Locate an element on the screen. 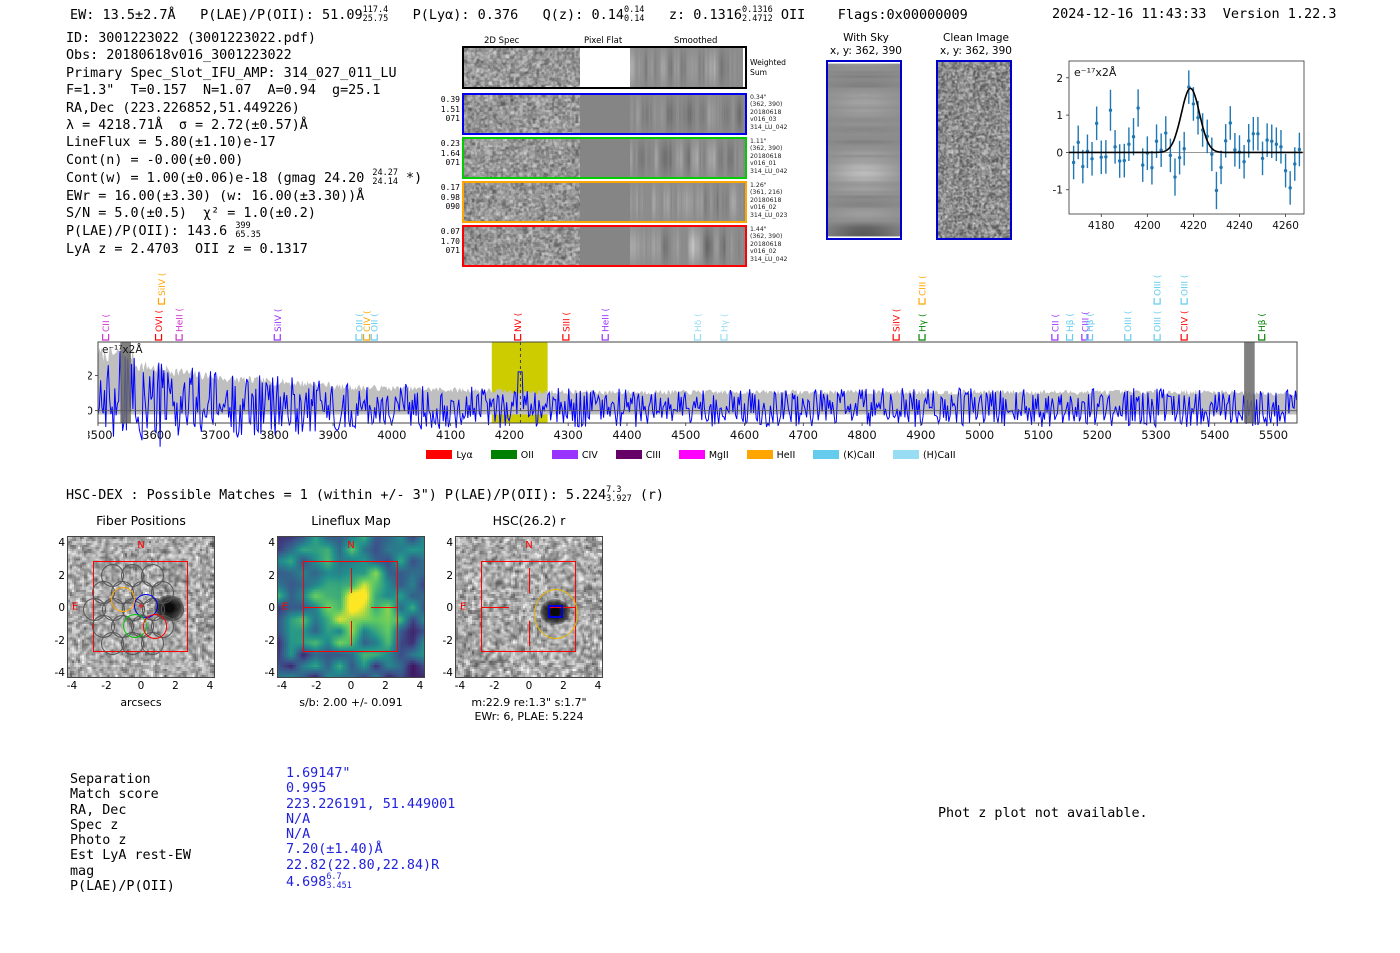 The height and width of the screenshot is (953, 1400). fiber-left-labels: 0.39 1.51 071 is located at coordinates (443, 109).